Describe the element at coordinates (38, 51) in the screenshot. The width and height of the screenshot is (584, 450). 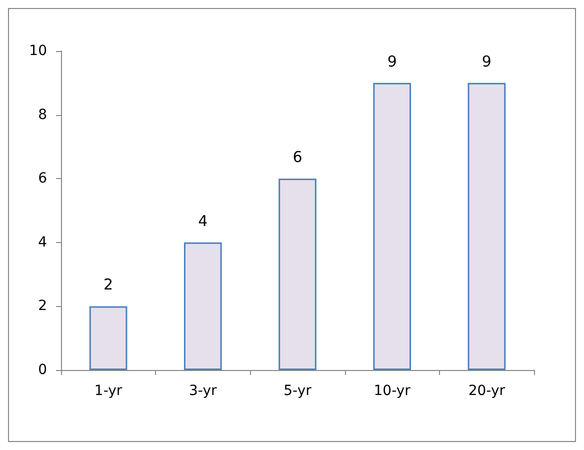
I see `y-tick-label: 10` at that location.